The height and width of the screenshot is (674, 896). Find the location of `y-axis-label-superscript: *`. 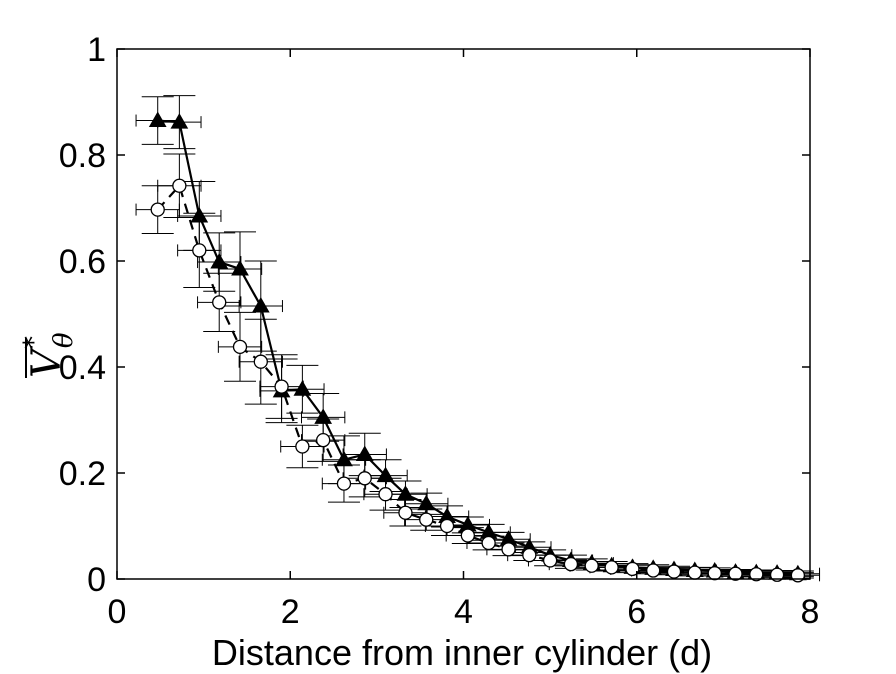

y-axis-label-superscript: * is located at coordinates (34, 342).